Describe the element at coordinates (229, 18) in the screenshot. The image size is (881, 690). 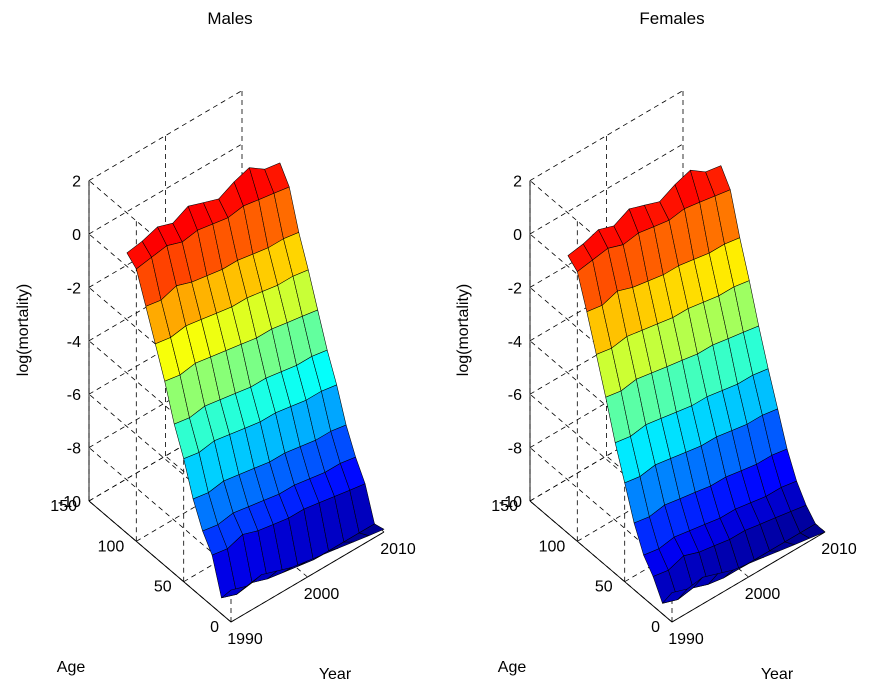
I see `males-title: Males` at that location.